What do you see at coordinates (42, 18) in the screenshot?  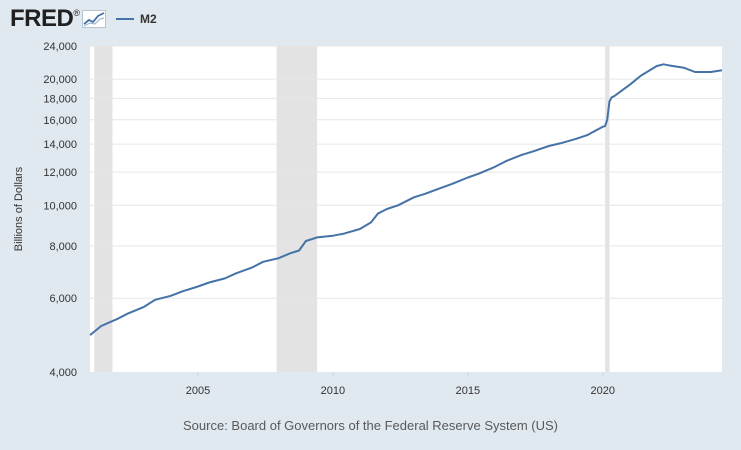 I see `fred-logo: FRED` at bounding box center [42, 18].